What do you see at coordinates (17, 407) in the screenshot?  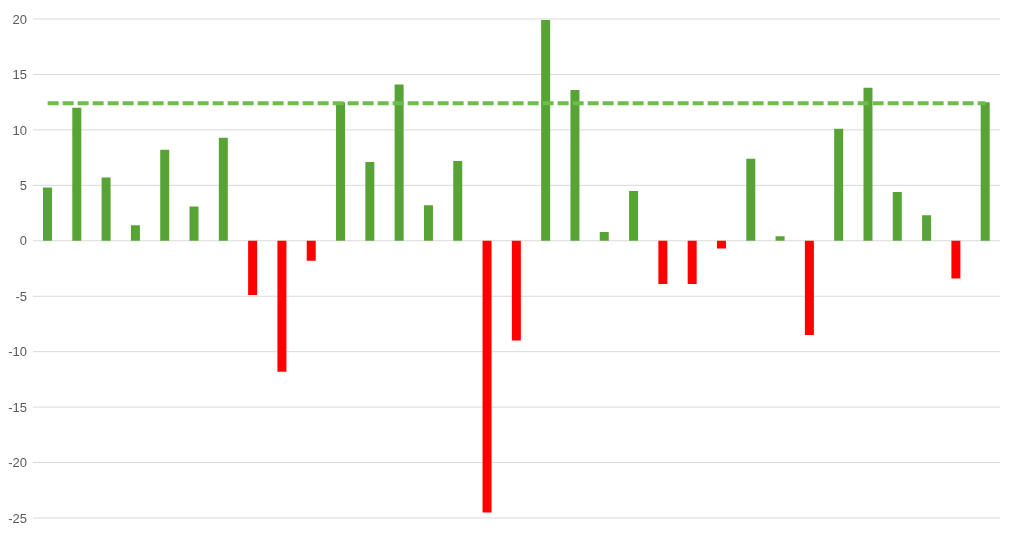 I see `y-tick-label: -15` at bounding box center [17, 407].